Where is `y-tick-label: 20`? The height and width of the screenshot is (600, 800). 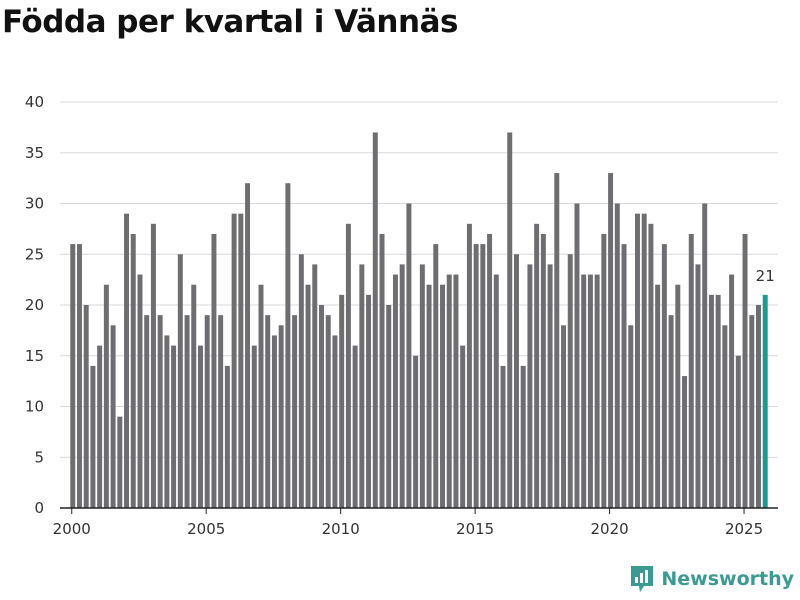 y-tick-label: 20 is located at coordinates (34, 305).